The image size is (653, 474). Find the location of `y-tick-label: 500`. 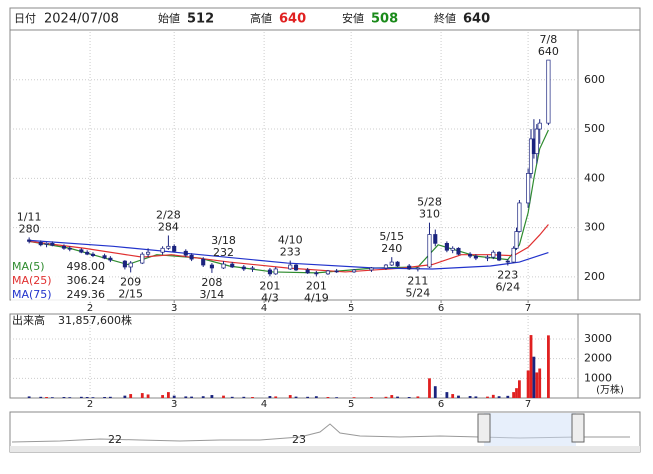

y-tick-label: 500 is located at coordinates (594, 128).